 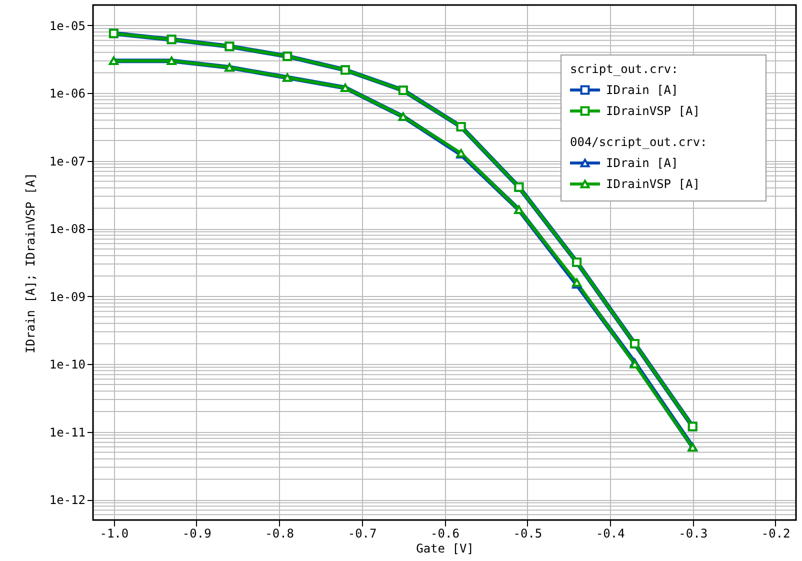 What do you see at coordinates (67, 297) in the screenshot?
I see `y-tick-label: 1e-09` at bounding box center [67, 297].